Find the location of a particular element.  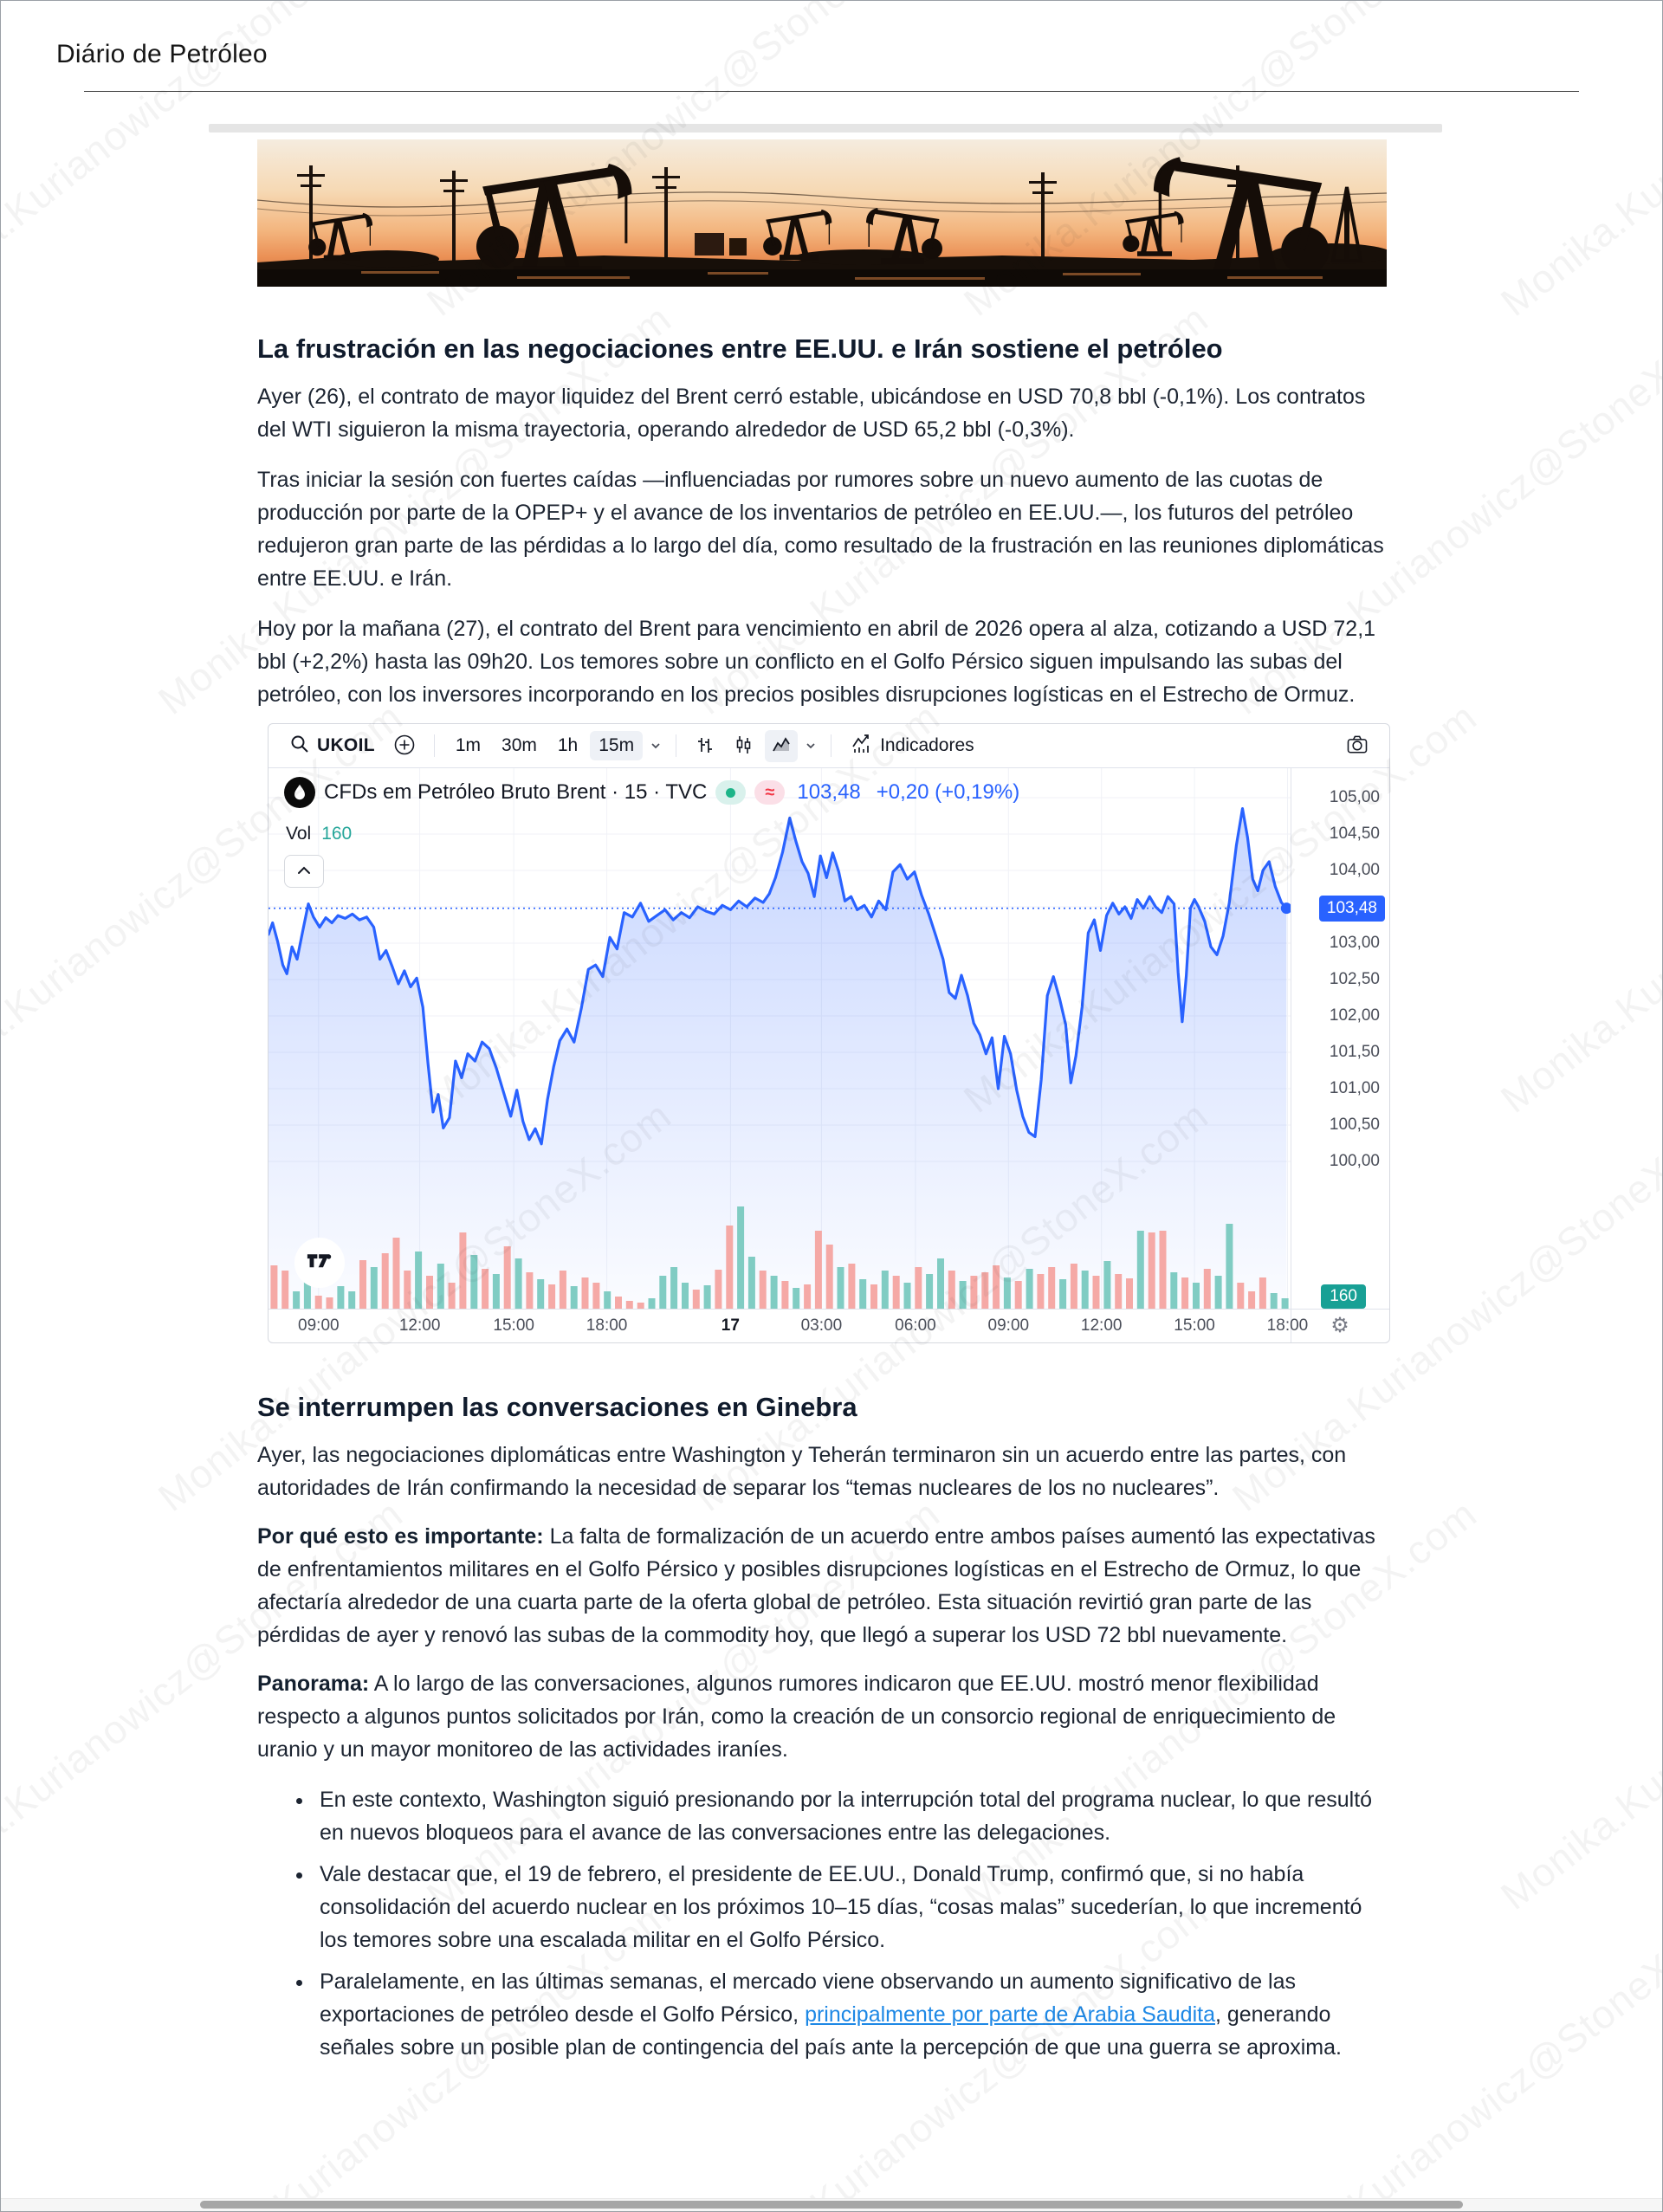

compare-add-button is located at coordinates (404, 746).